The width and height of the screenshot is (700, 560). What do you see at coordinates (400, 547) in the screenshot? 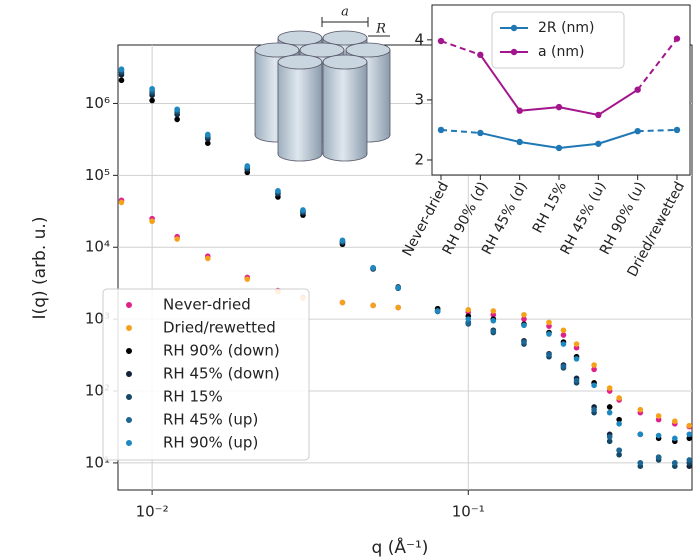
I see `x-axis-label: q (Å⁻¹)` at bounding box center [400, 547].